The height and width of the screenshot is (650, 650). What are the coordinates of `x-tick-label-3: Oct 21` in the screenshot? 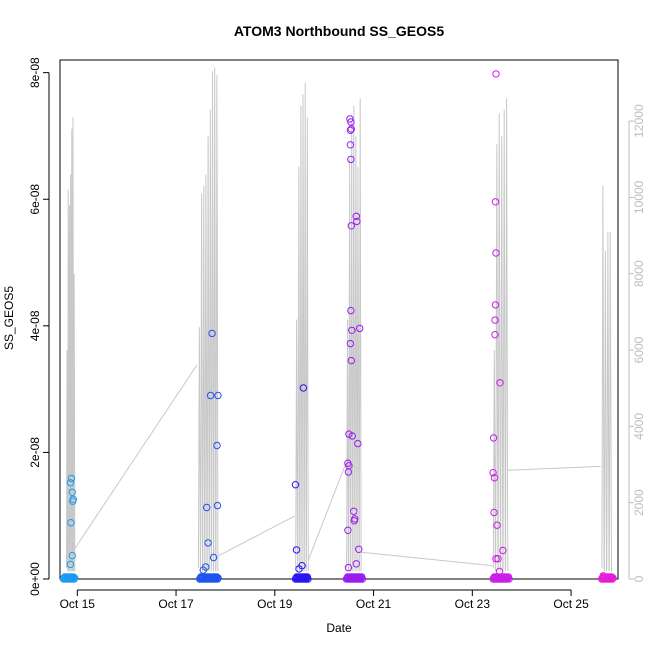 It's located at (374, 604).